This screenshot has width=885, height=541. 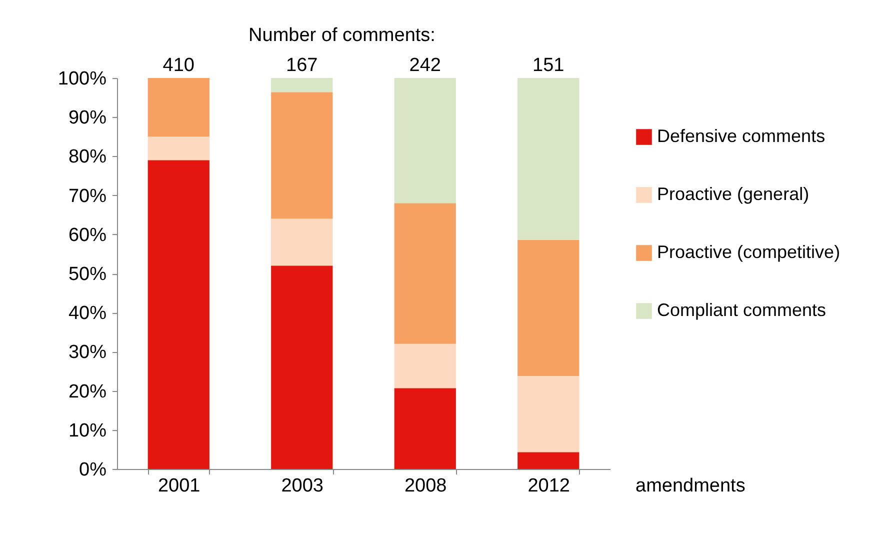 I want to click on text: 167, so click(x=302, y=65).